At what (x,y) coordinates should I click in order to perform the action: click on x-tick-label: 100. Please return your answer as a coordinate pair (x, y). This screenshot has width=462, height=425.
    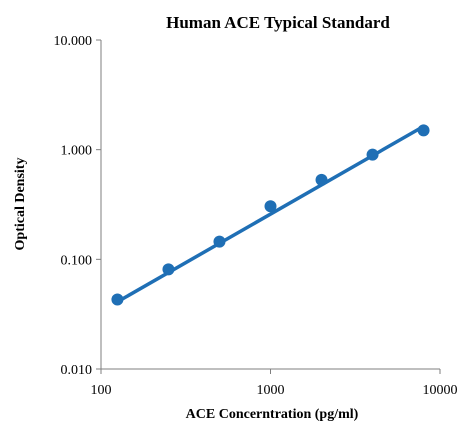
    Looking at the image, I should click on (101, 390).